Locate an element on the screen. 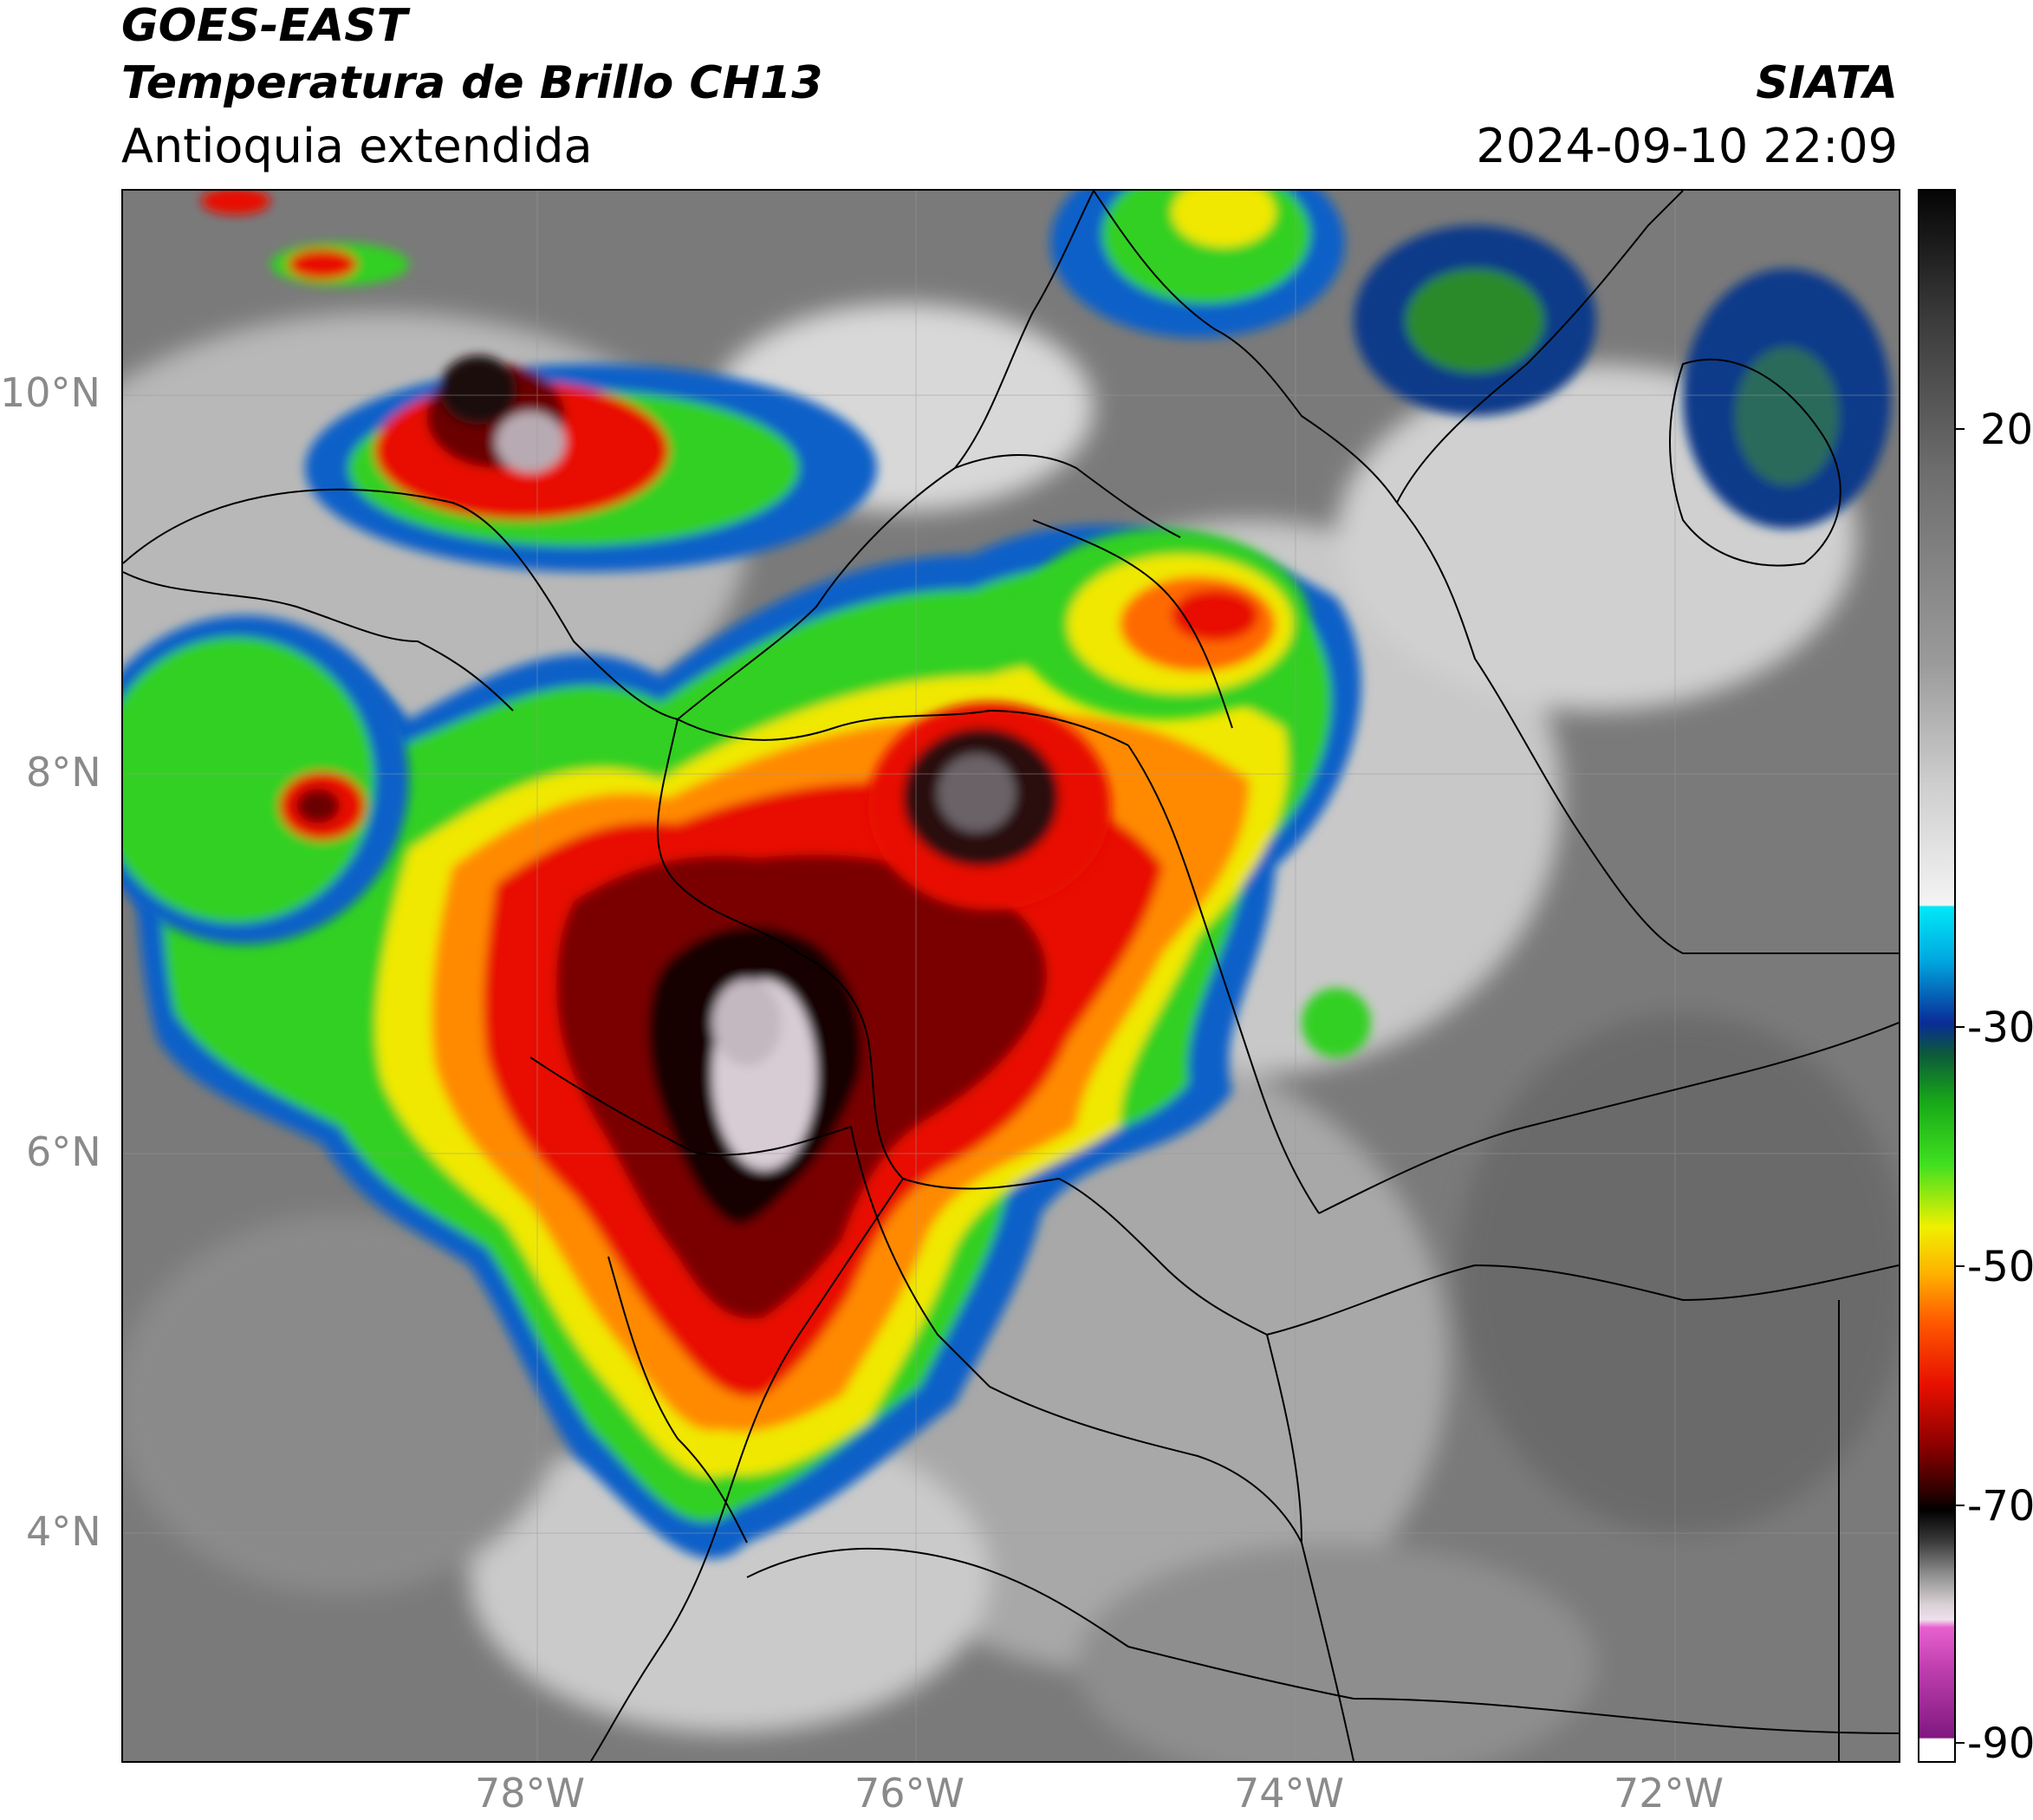 Image resolution: width=2033 pixels, height=1820 pixels. colorbar-label-minus90: -90 is located at coordinates (2000, 1743).